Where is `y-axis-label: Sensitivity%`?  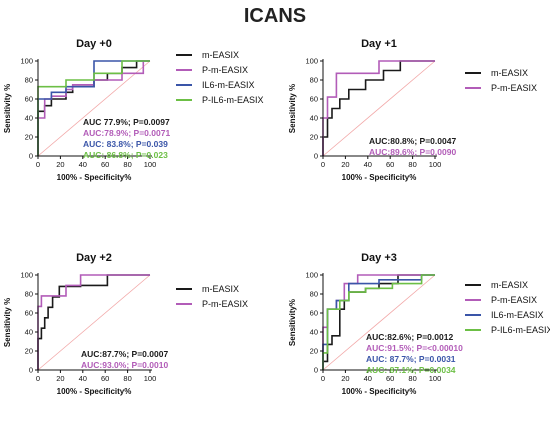
y-axis-label: Sensitivity% is located at coordinates (292, 322).